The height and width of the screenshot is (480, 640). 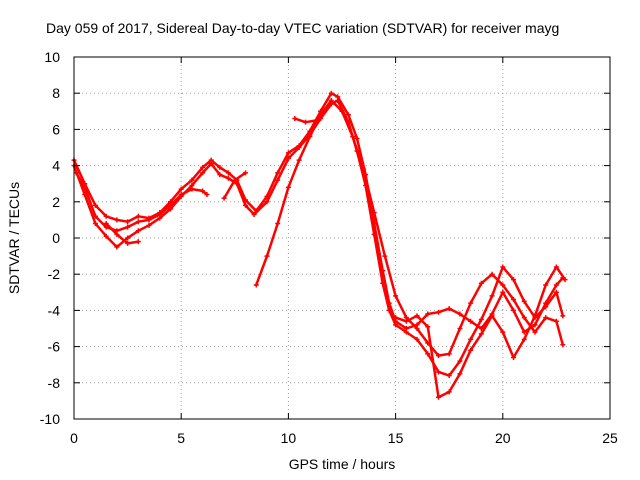 I want to click on y-axis-label: SDTVAR / TECUs, so click(x=14, y=238).